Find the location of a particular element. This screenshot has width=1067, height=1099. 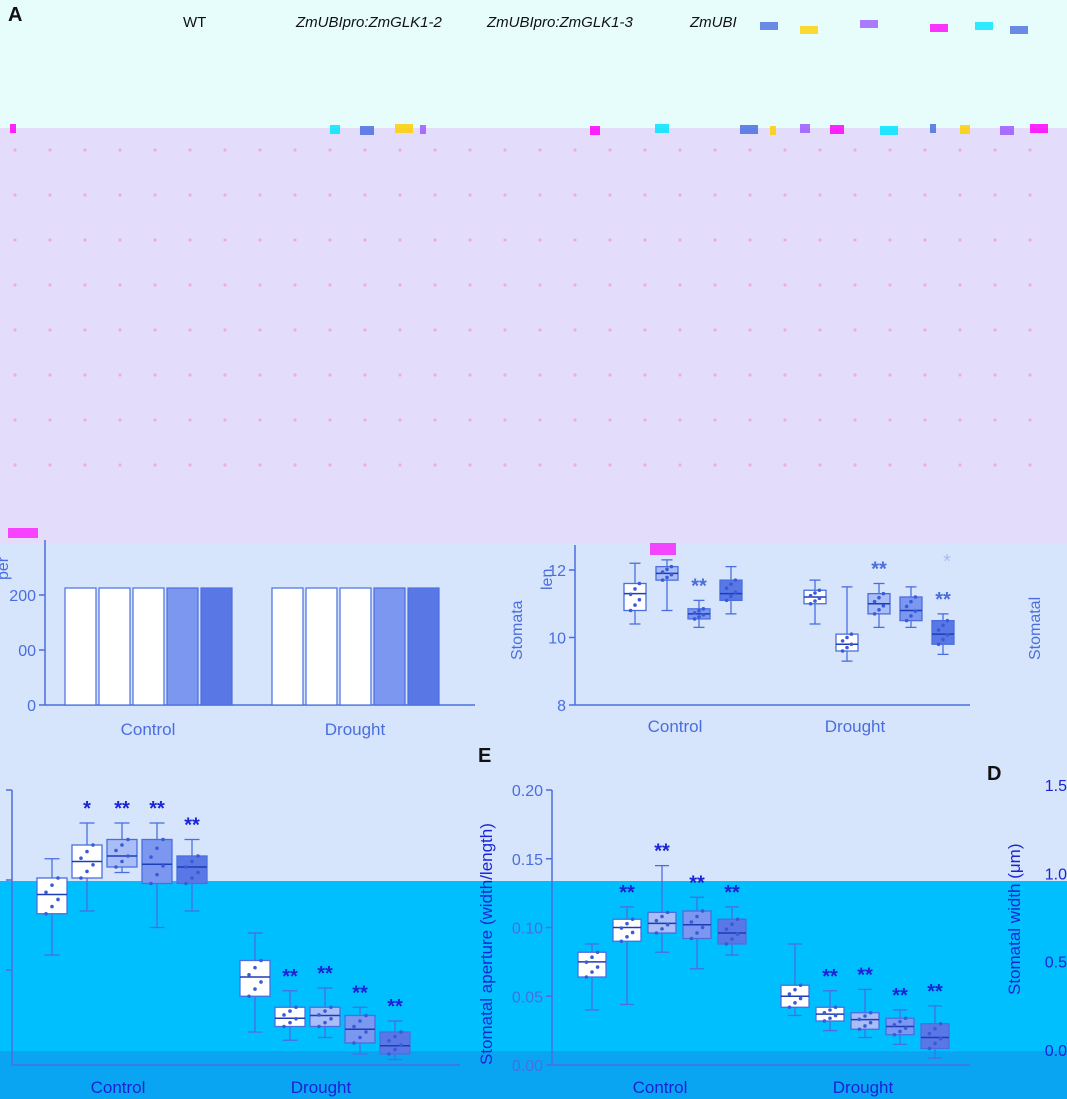

bar-rect is located at coordinates (114, 646).